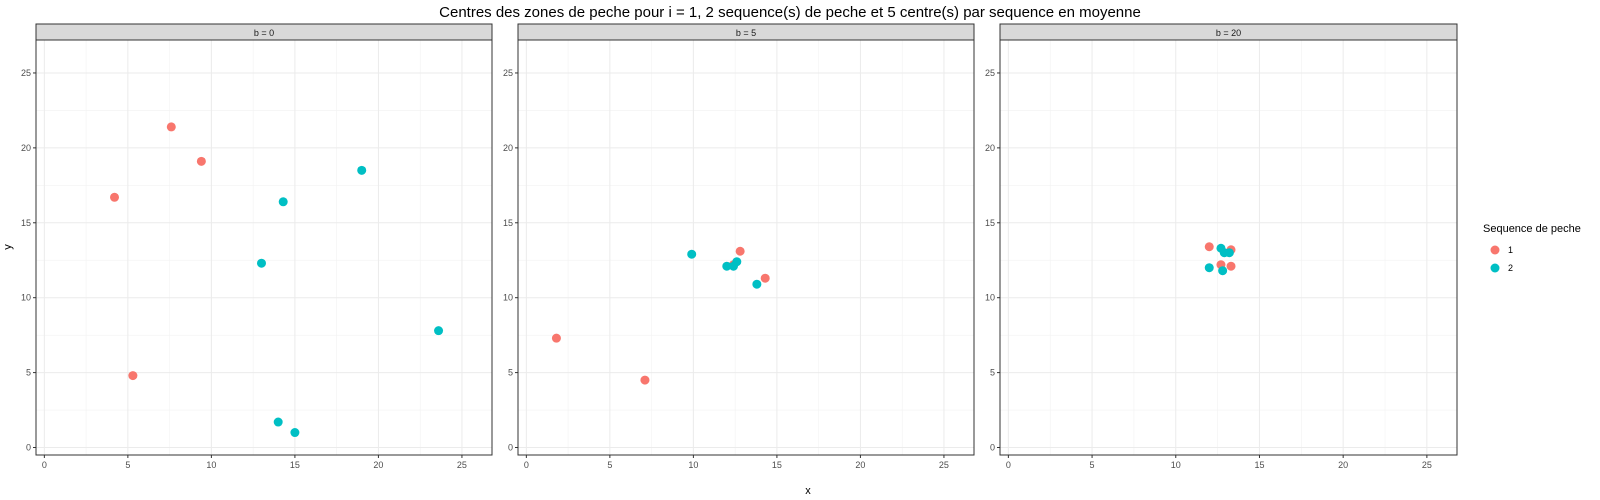  Describe the element at coordinates (1510, 268) in the screenshot. I see `legend-label-2: 2` at that location.